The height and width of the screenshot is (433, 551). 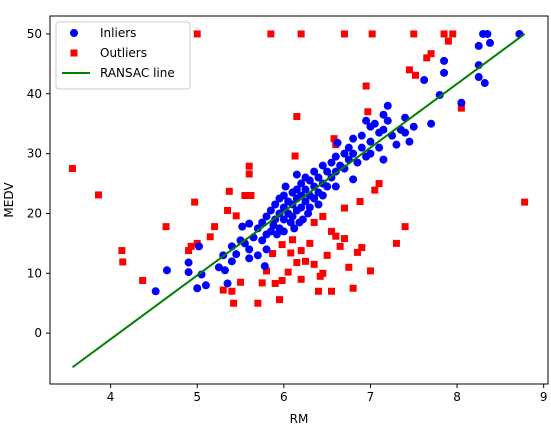 What do you see at coordinates (74, 33) in the screenshot?
I see `legend-inlier-marker` at bounding box center [74, 33].